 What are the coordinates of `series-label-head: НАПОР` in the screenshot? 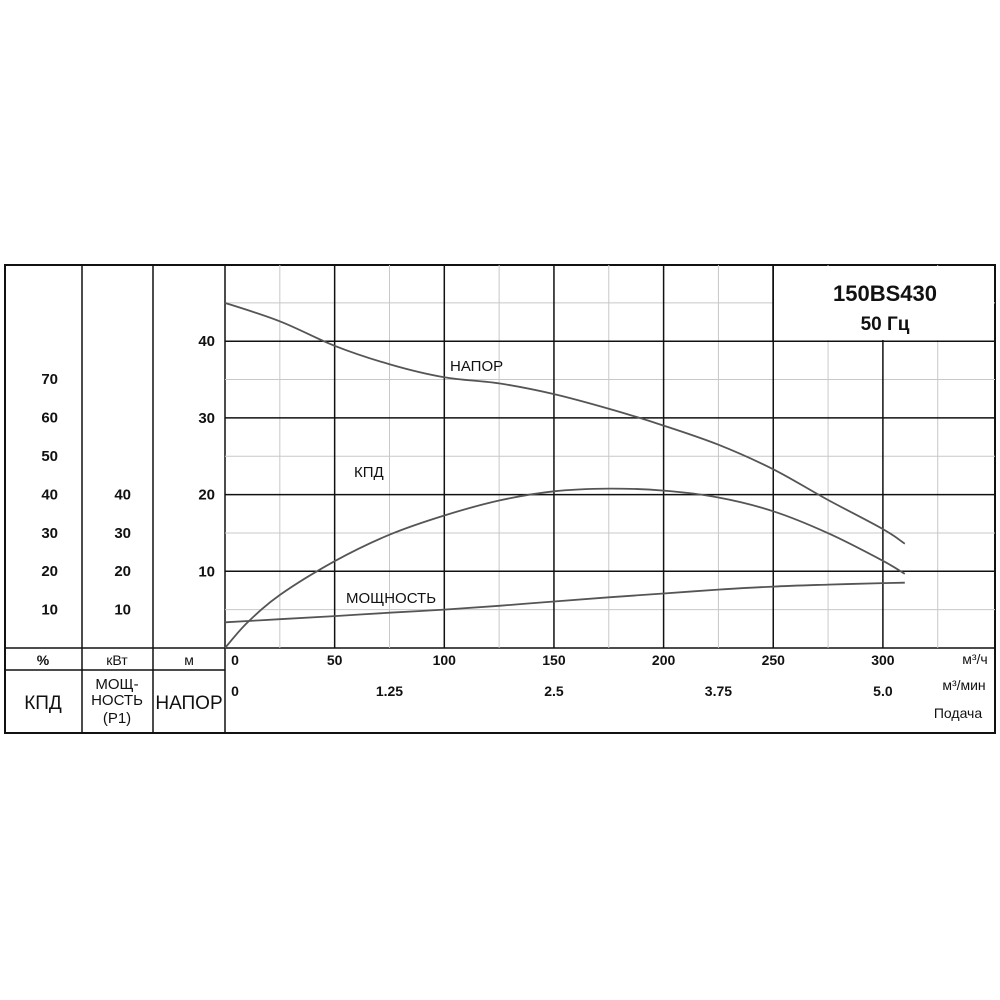 It's located at (476, 366).